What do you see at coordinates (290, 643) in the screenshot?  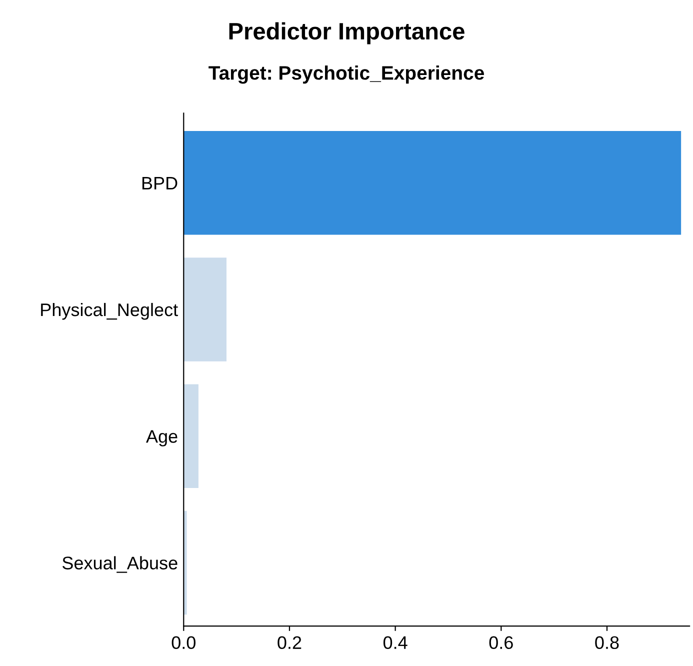 I see `x-tick-label: 0.2` at bounding box center [290, 643].